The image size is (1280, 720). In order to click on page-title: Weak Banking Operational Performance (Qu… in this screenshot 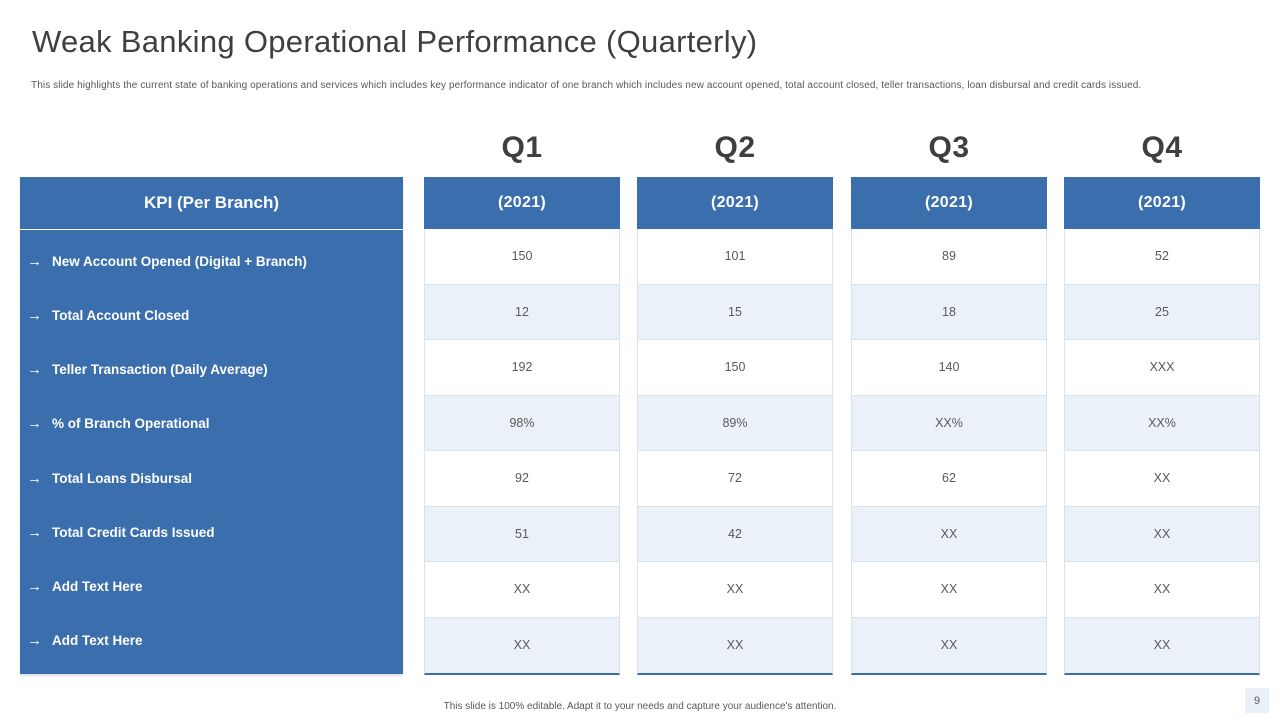, I will do `click(395, 41)`.